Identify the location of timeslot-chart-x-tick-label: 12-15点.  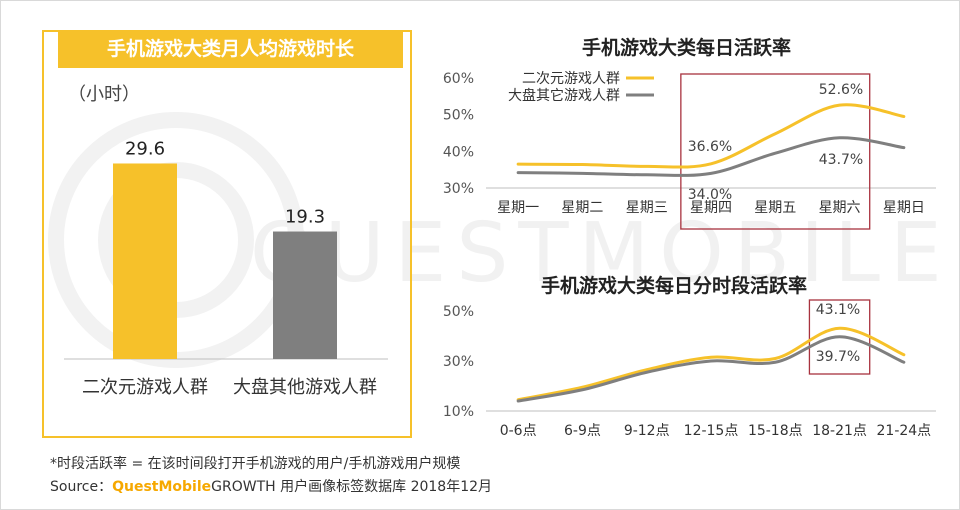
(711, 431).